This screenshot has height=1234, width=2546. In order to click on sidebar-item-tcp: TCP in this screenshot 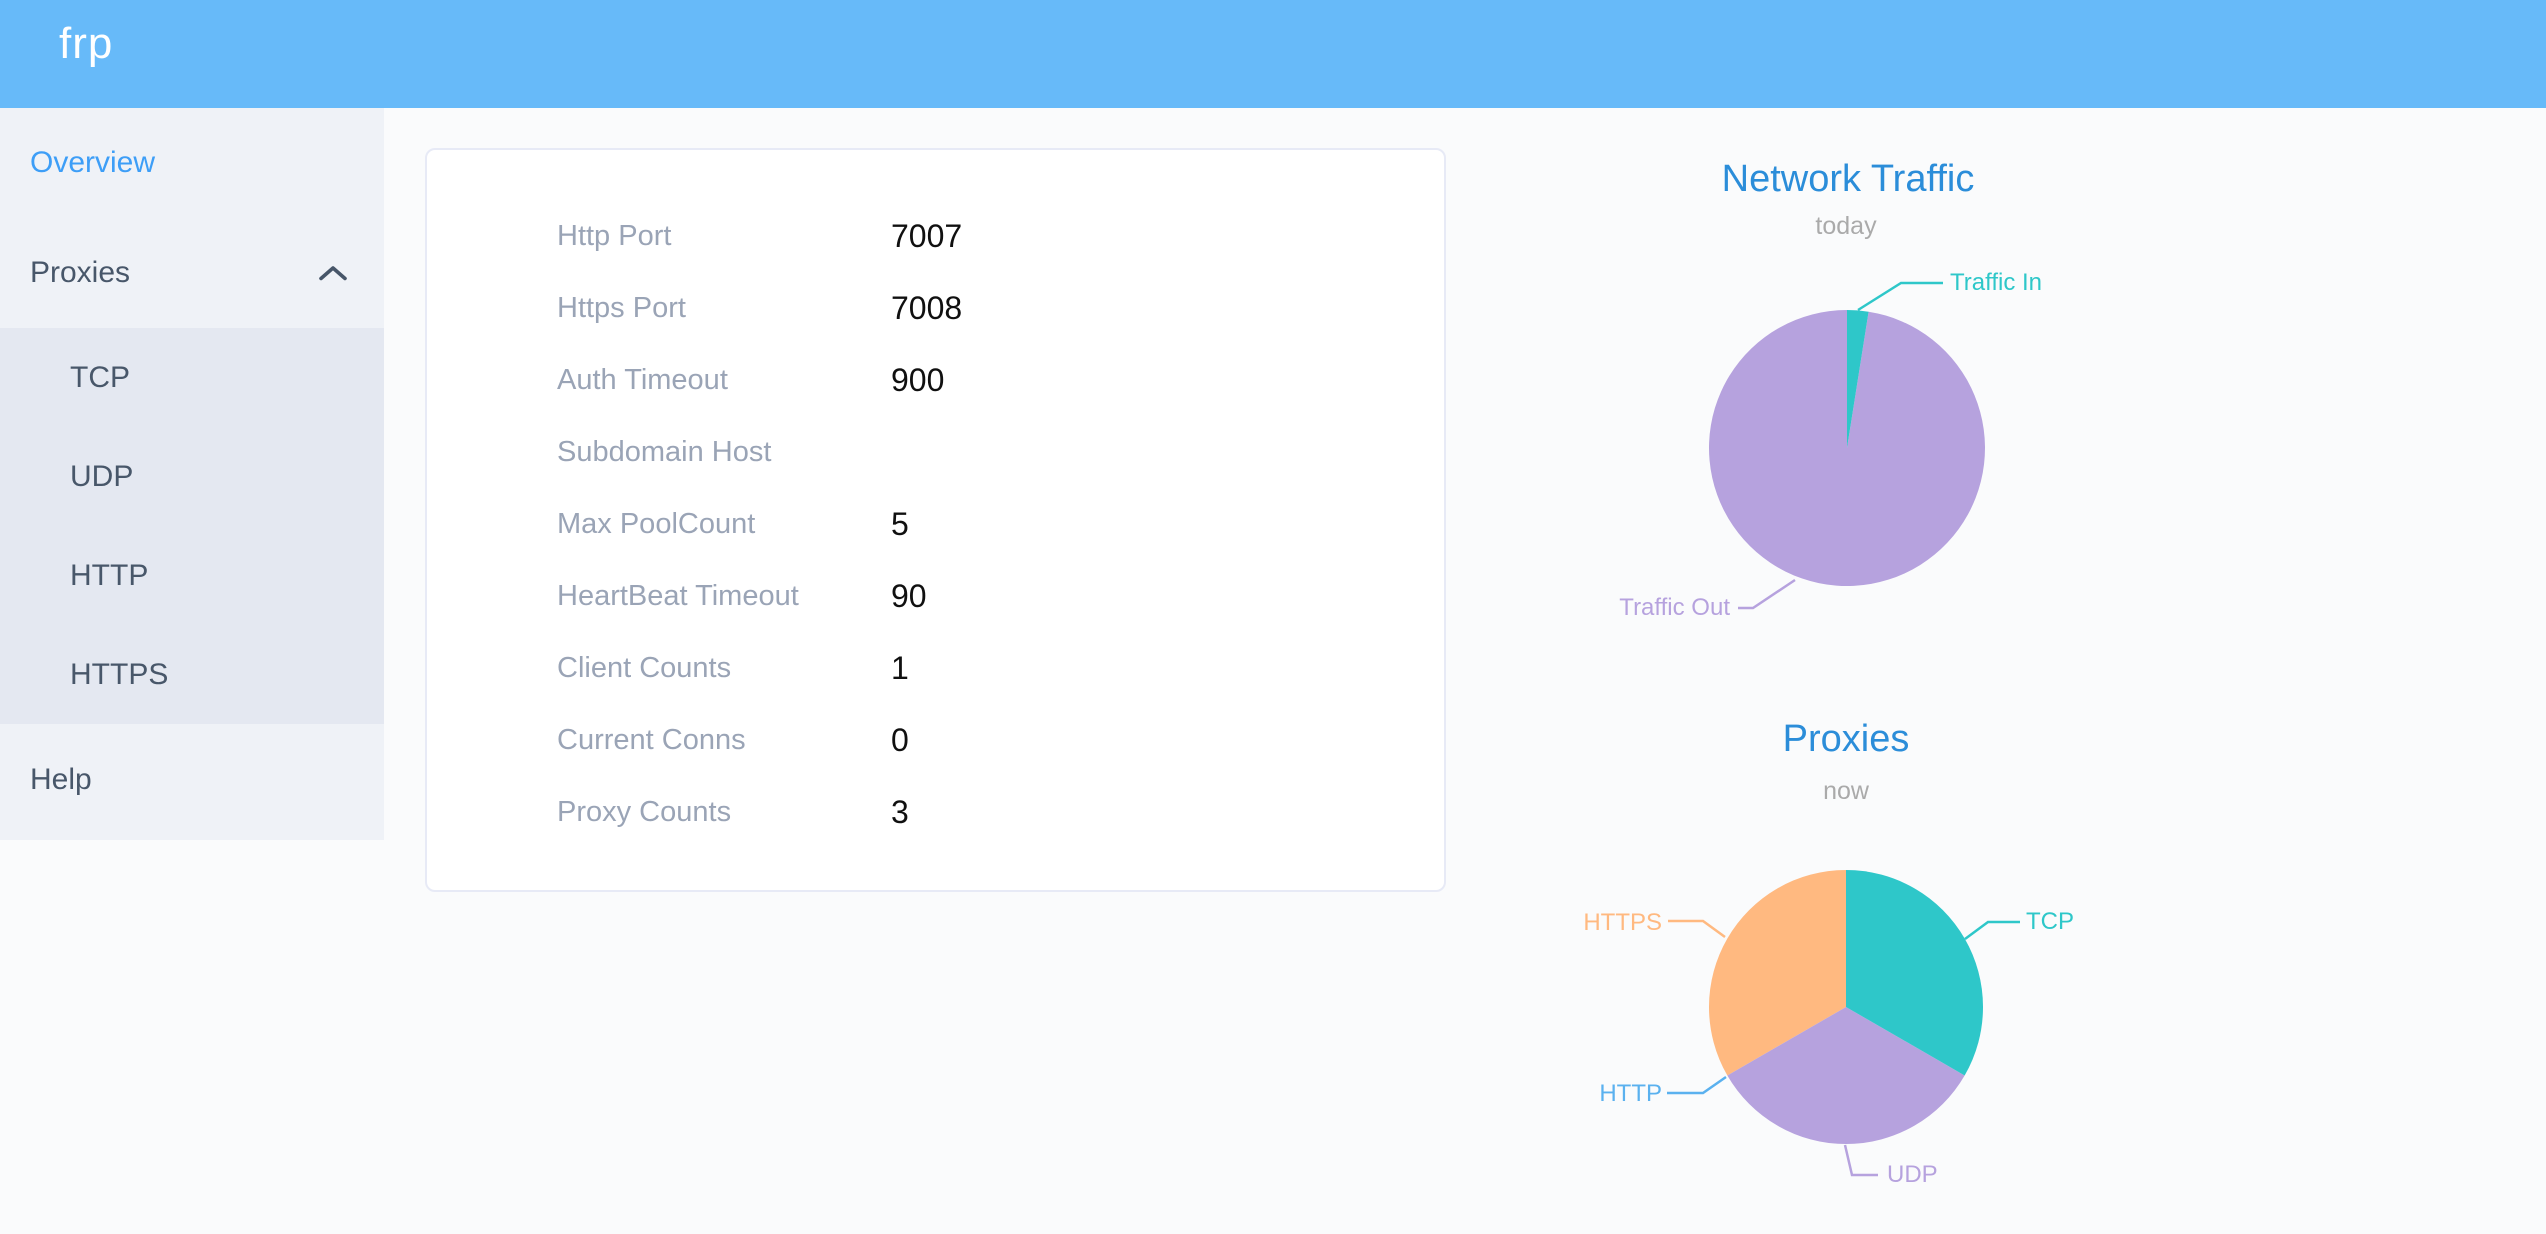, I will do `click(192, 377)`.